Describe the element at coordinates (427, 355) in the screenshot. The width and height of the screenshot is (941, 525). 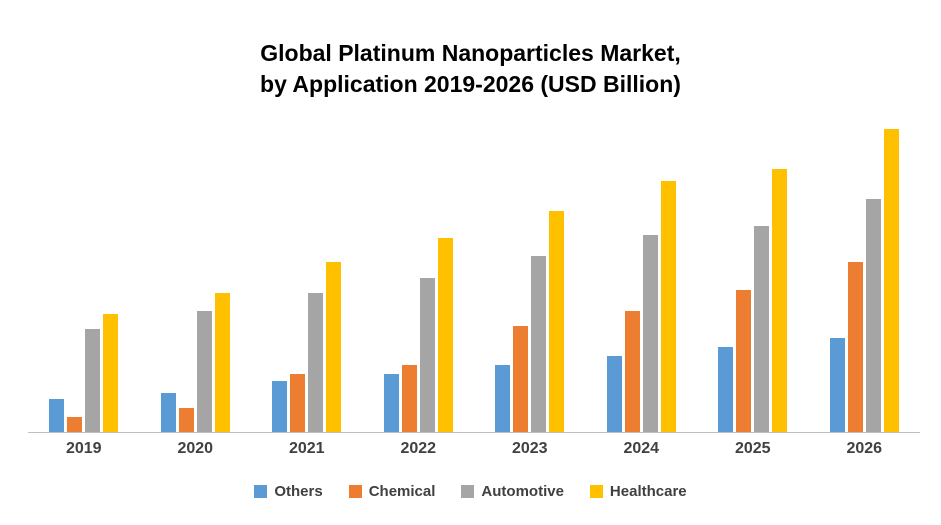
I see `bar-automotive-2022` at that location.